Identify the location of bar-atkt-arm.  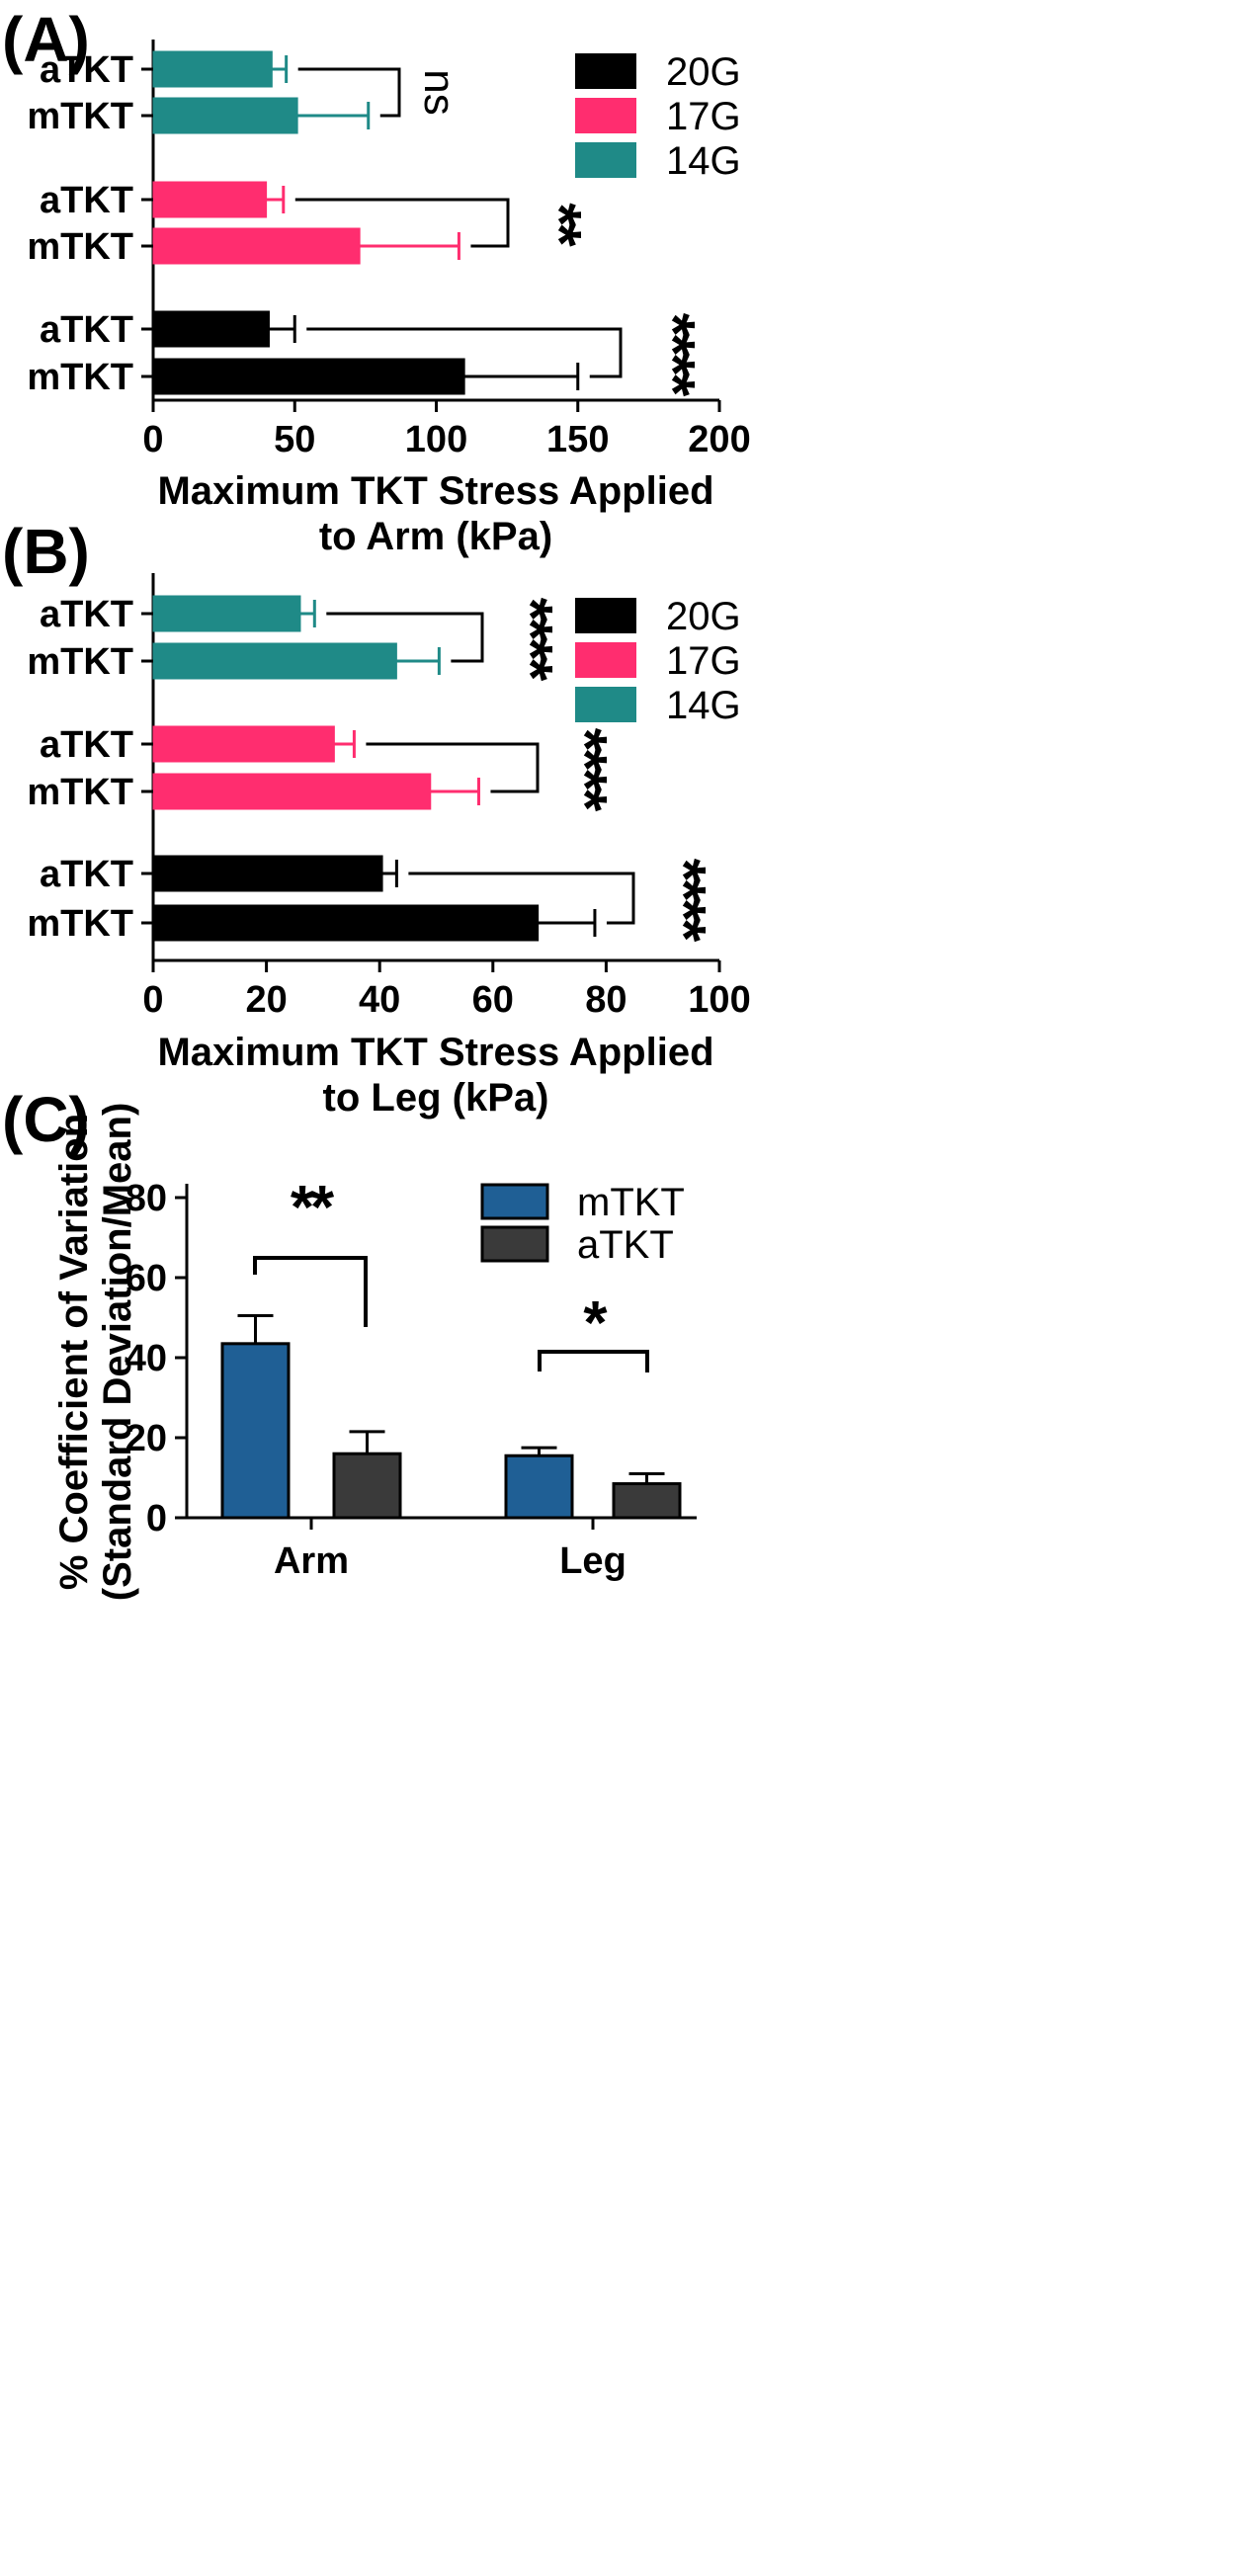
(367, 1486).